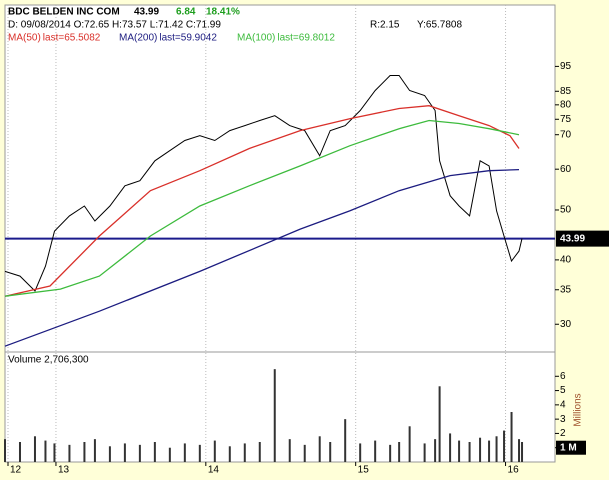 The width and height of the screenshot is (609, 480). What do you see at coordinates (563, 419) in the screenshot?
I see `y-tick-label: 3` at bounding box center [563, 419].